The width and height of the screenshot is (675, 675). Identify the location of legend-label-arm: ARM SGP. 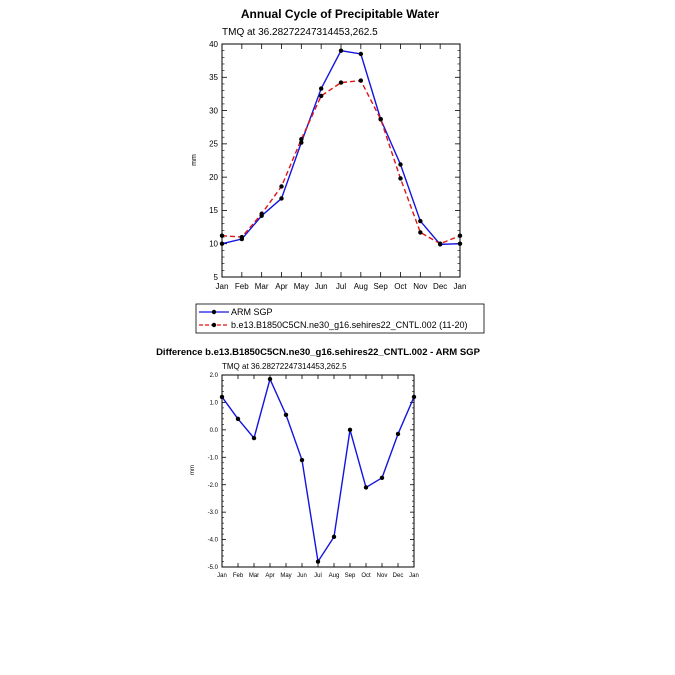
(252, 312).